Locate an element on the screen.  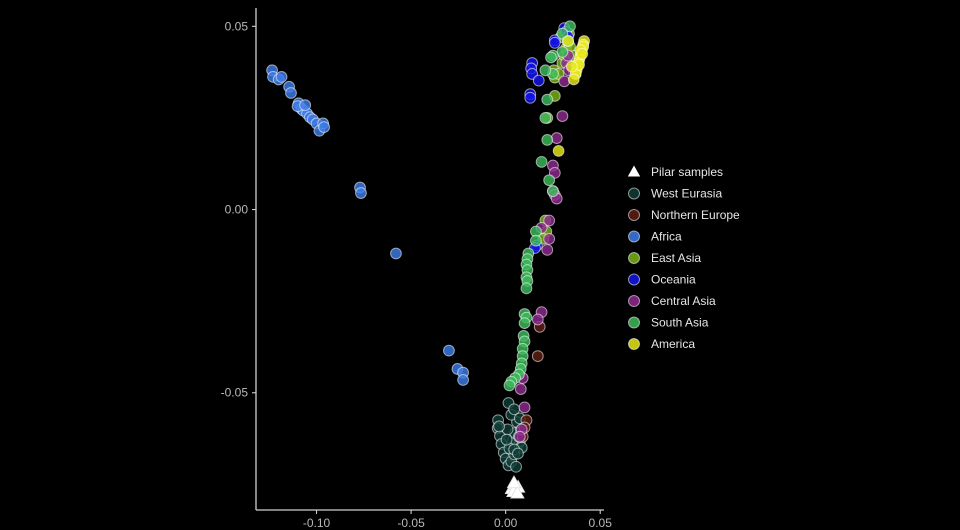
legend-label: East Asia is located at coordinates (676, 258).